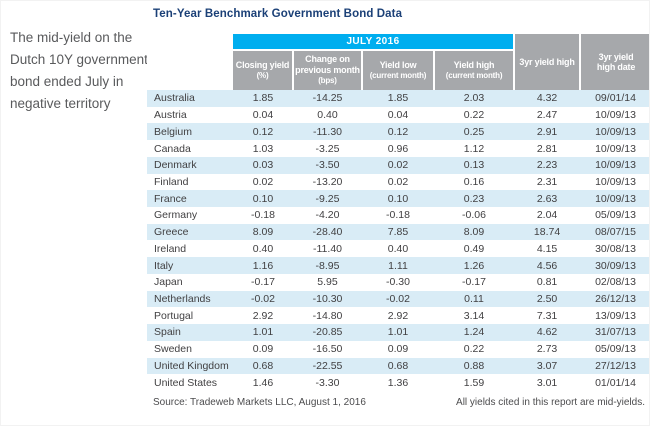  Describe the element at coordinates (327, 298) in the screenshot. I see `value-cell: -10.30` at that location.